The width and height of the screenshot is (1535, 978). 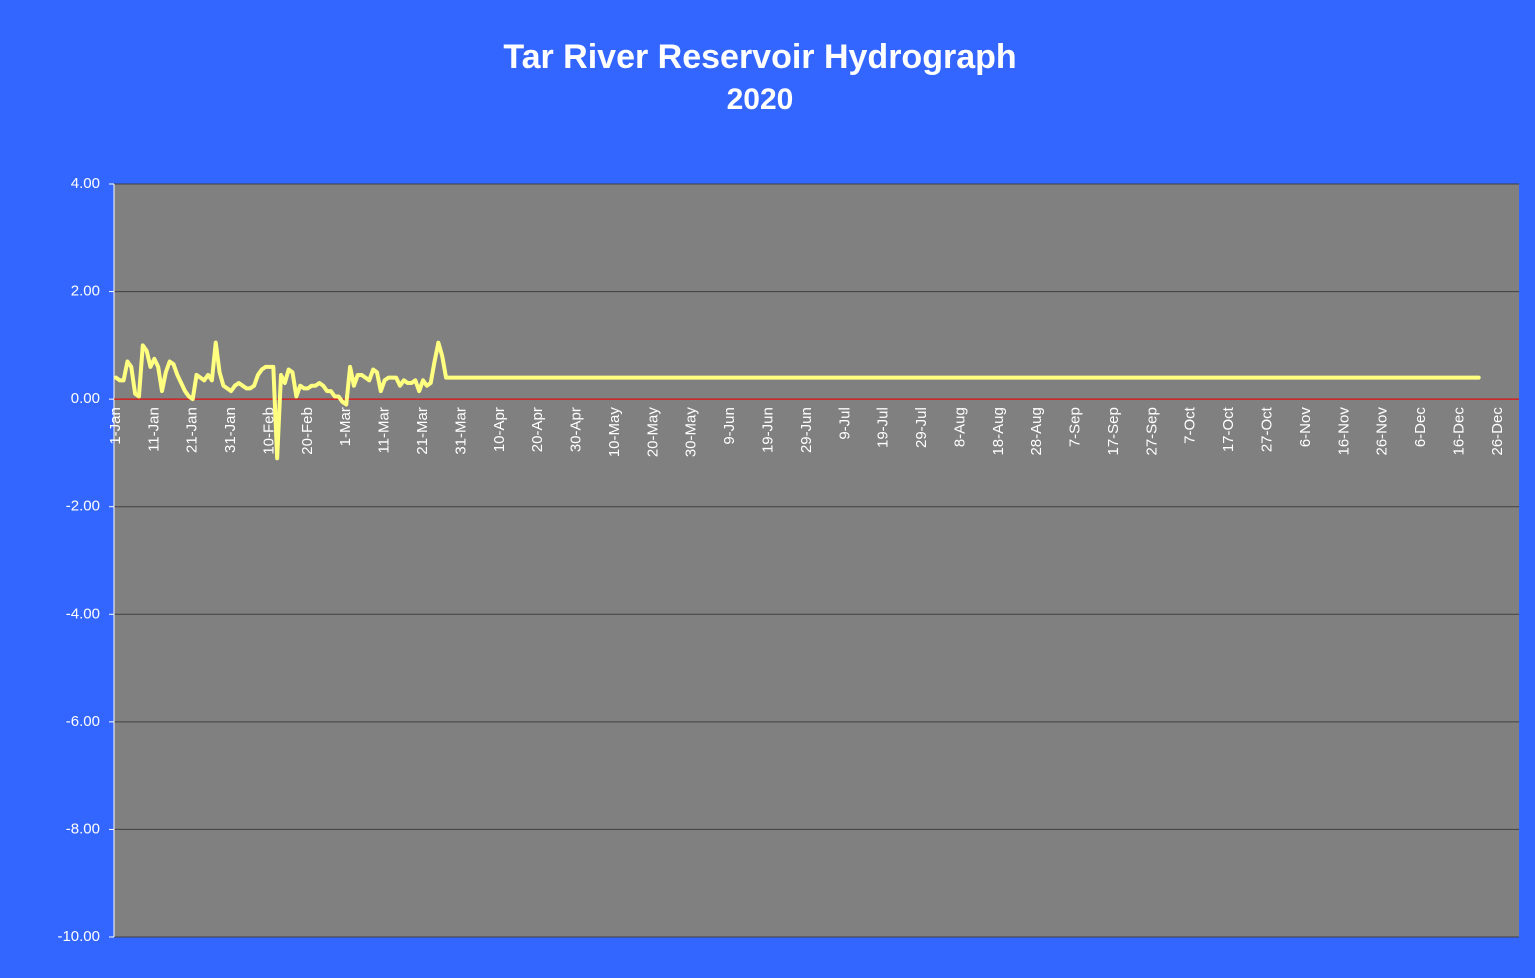 What do you see at coordinates (384, 430) in the screenshot?
I see `x-tick-label: 11-Mar` at bounding box center [384, 430].